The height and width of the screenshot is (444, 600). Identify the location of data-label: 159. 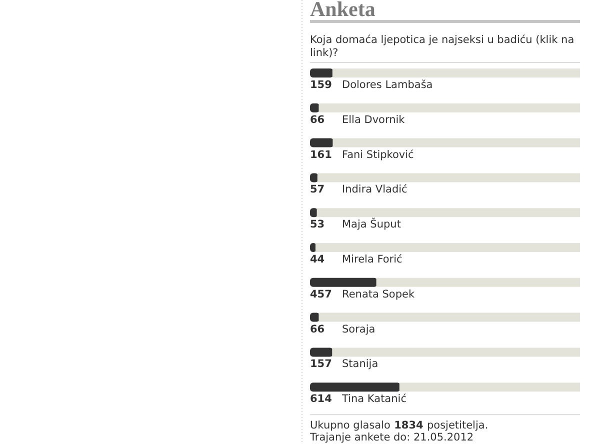
(321, 85).